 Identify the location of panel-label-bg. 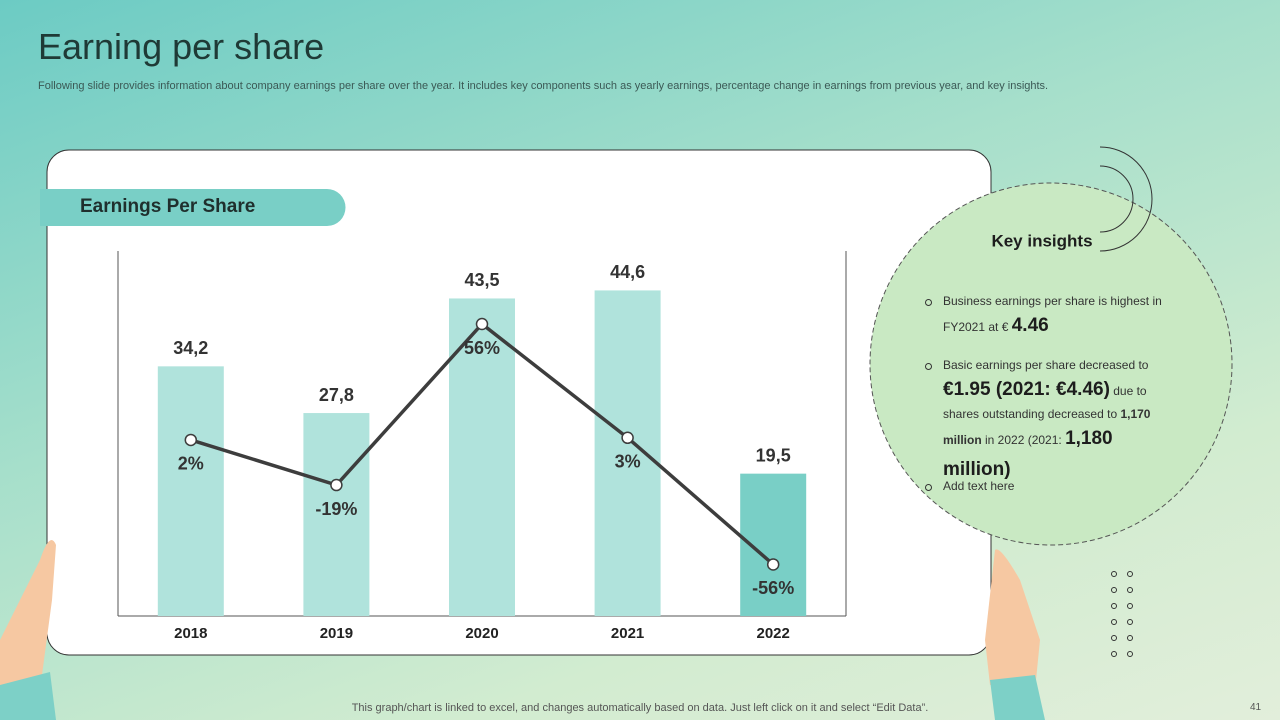
(193, 207).